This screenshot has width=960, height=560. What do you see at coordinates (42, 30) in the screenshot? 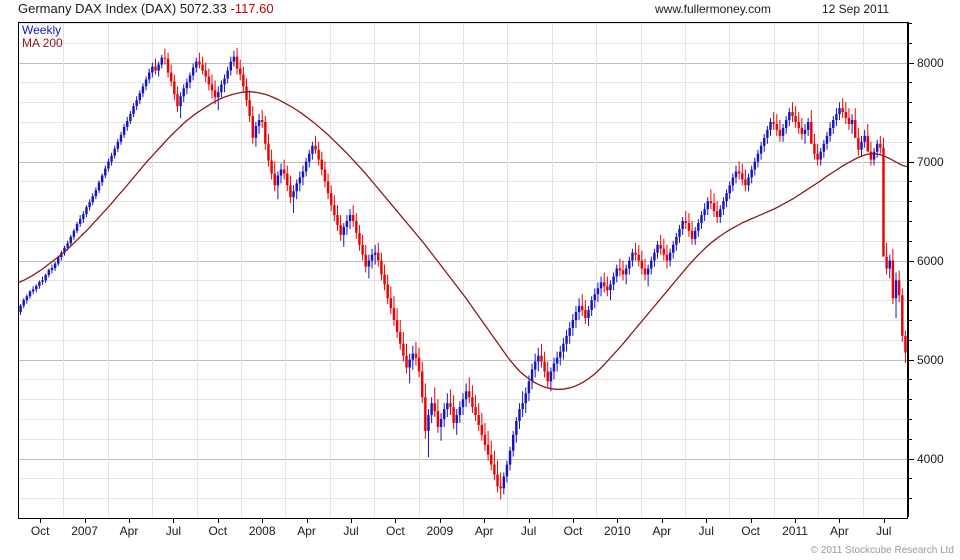
I see `legend-item-weekly: Weekly` at bounding box center [42, 30].